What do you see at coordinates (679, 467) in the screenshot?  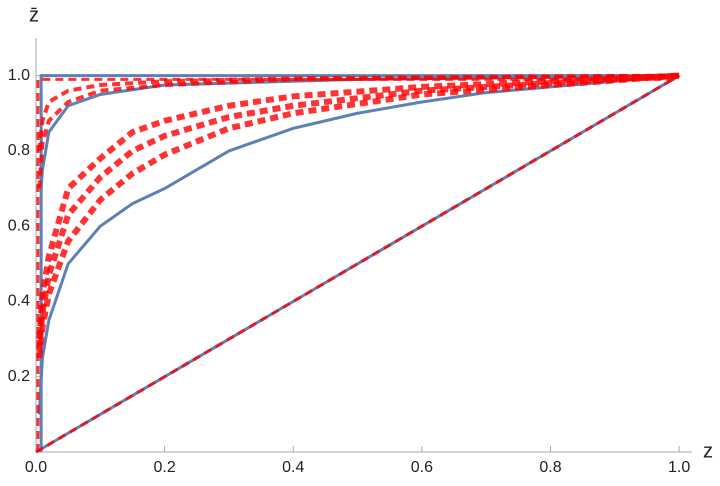 I see `x-tick-label: 1.0` at bounding box center [679, 467].